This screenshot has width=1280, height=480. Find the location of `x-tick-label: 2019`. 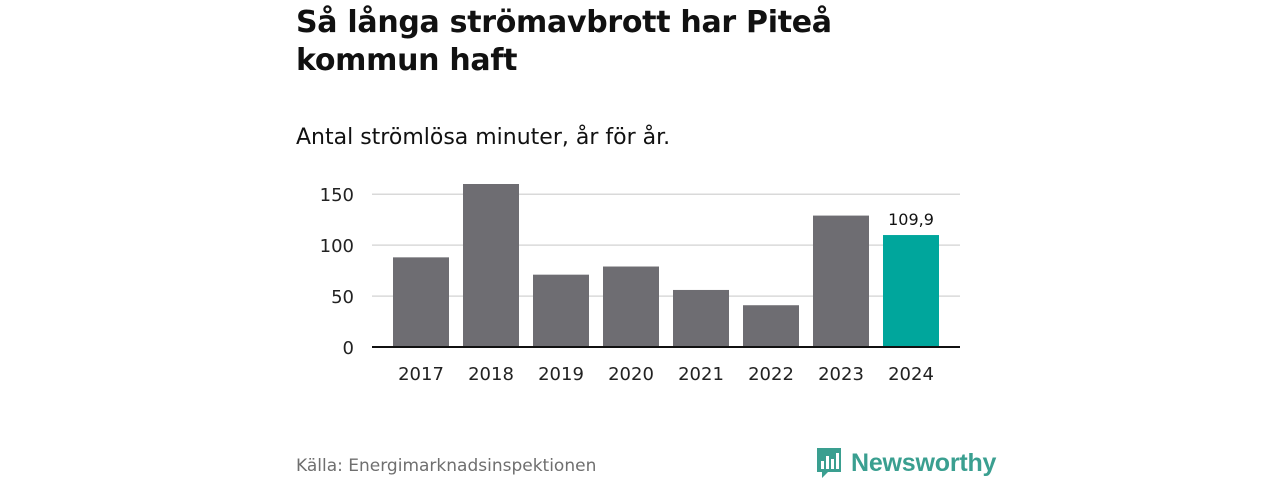

x-tick-label: 2019 is located at coordinates (561, 374).